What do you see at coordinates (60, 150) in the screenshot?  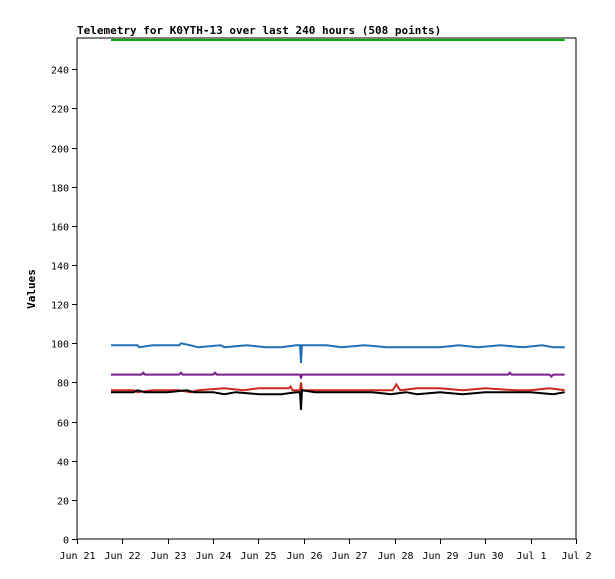 I see `y-tick-label: 200` at bounding box center [60, 150].